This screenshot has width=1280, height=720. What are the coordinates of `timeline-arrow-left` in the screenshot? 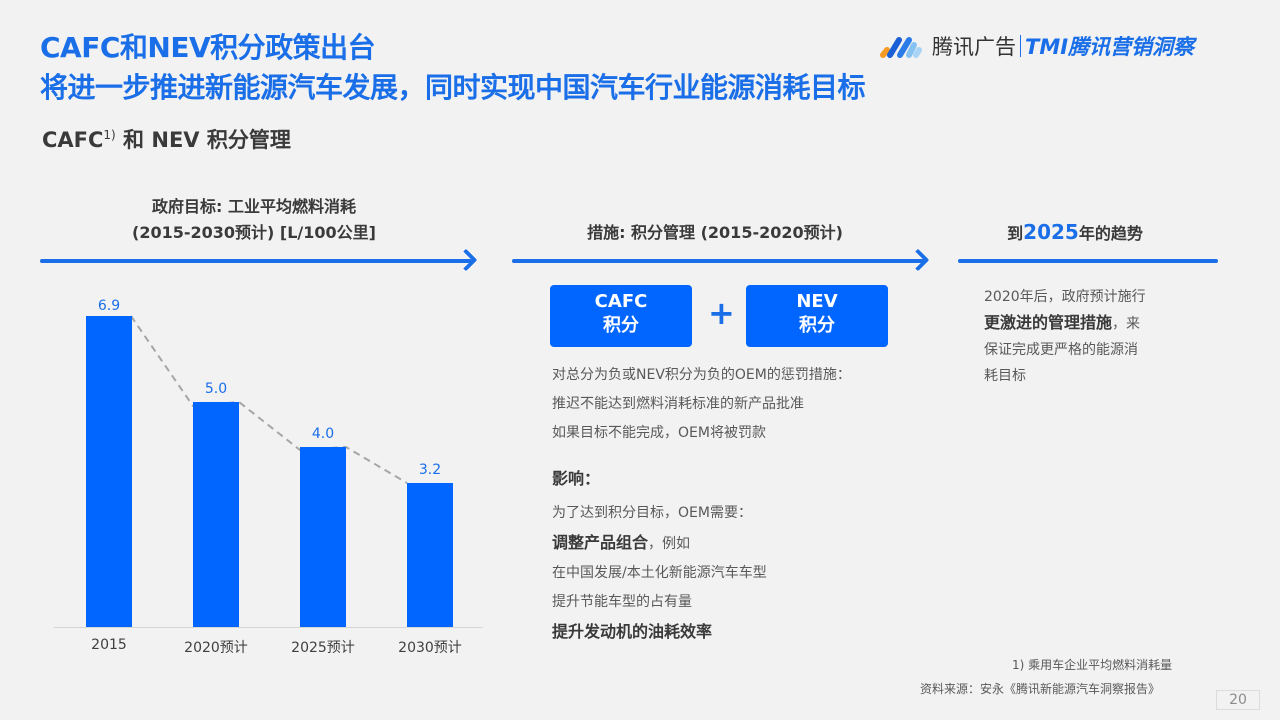 It's located at (256, 261).